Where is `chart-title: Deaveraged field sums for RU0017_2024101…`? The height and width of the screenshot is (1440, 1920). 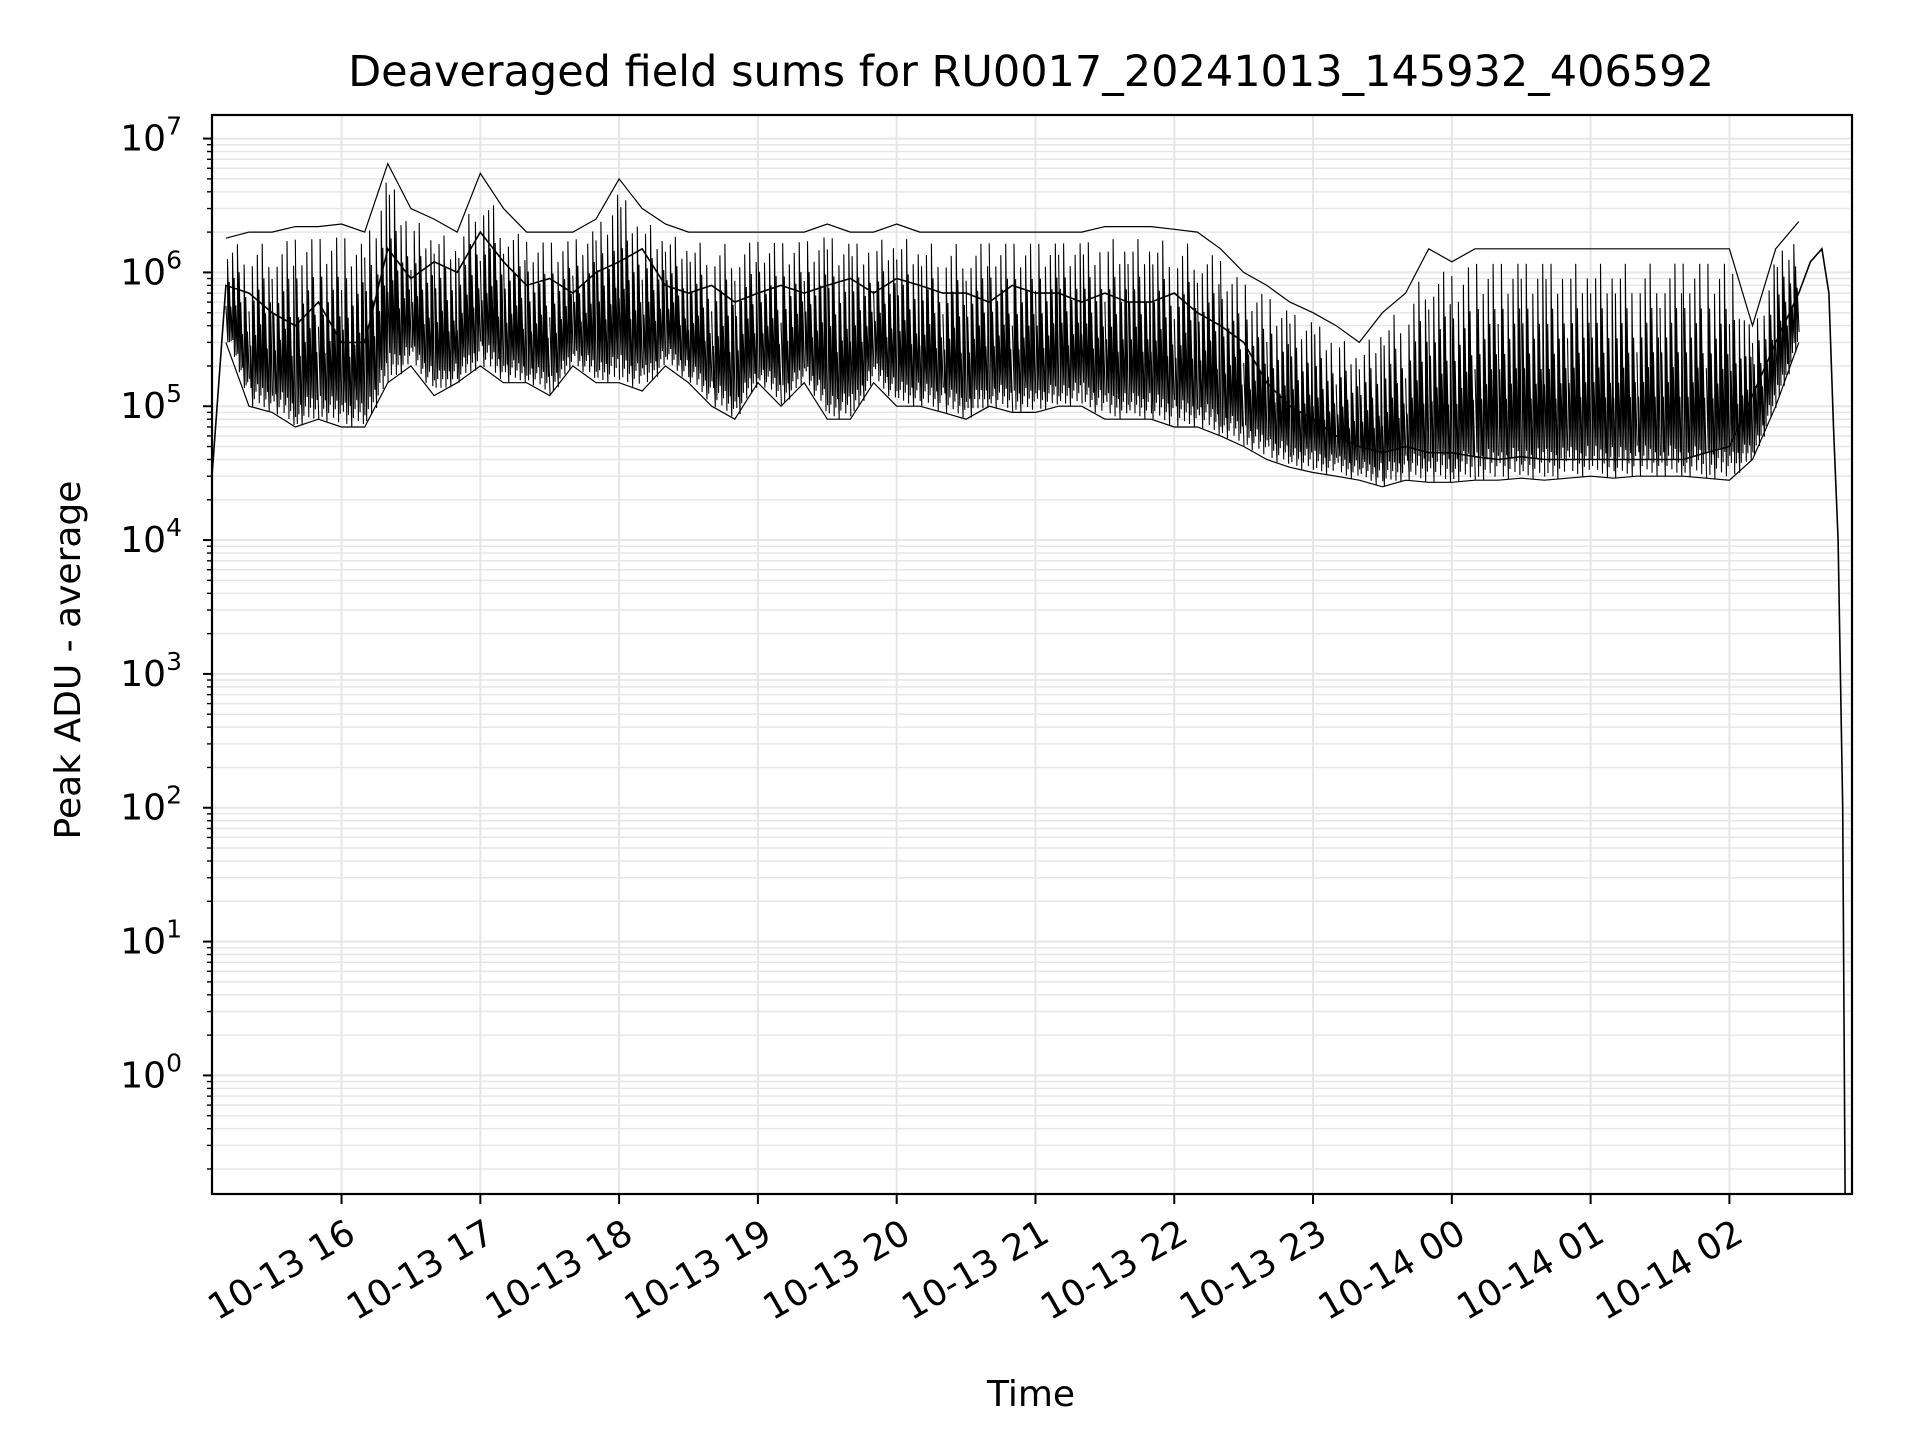
chart-title: Deaveraged field sums for RU0017_2024101… is located at coordinates (1031, 72).